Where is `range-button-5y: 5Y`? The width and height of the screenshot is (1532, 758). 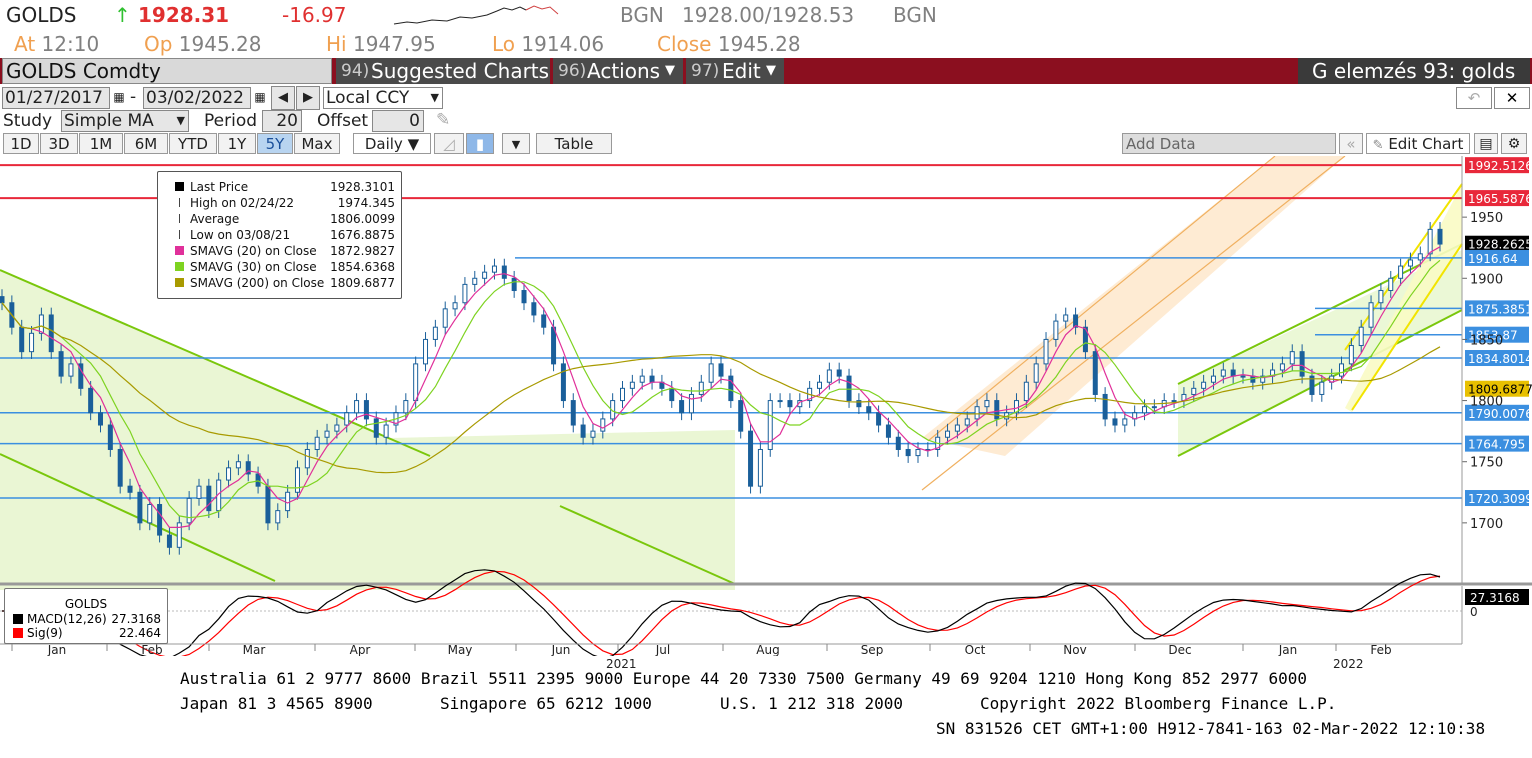
range-button-5y: 5Y is located at coordinates (275, 143).